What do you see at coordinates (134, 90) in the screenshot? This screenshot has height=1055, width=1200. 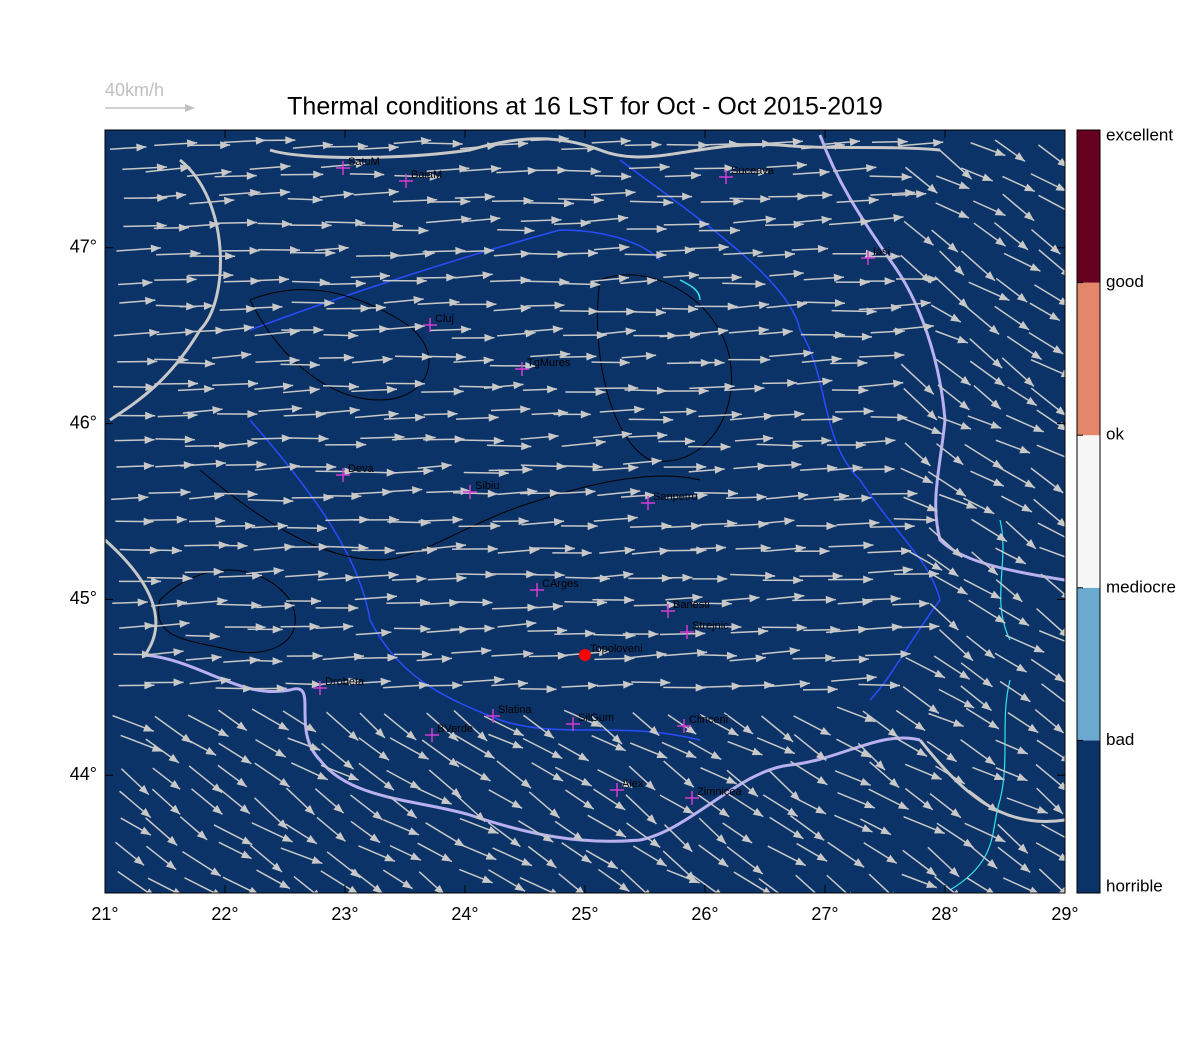 I see `scale-label: 40km/h` at bounding box center [134, 90].